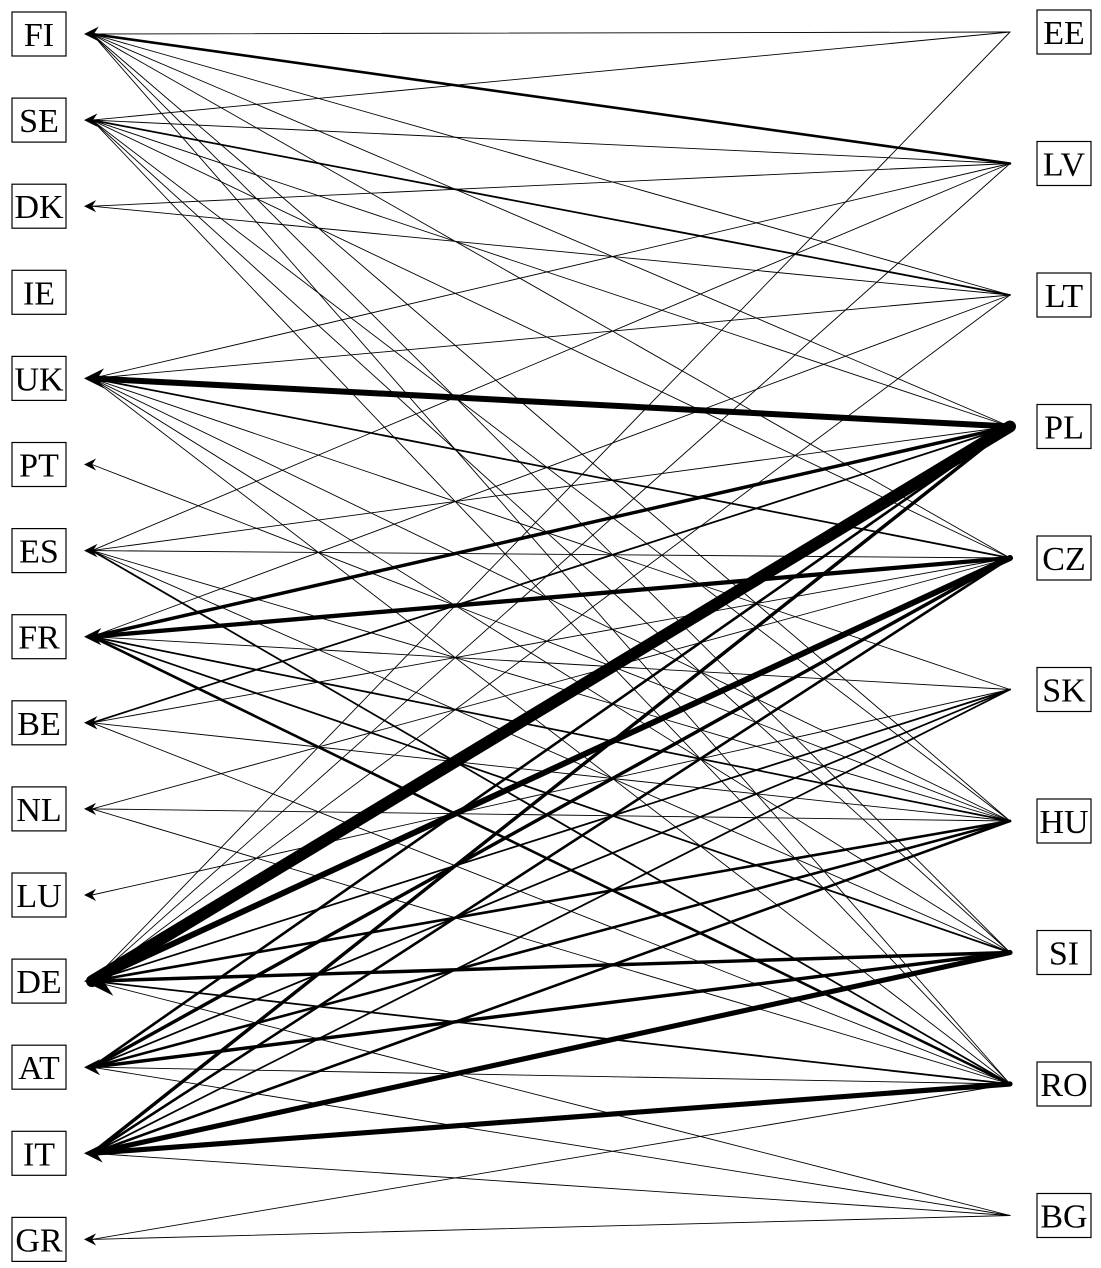 This screenshot has height=1268, width=1101. I want to click on flow-cz-to-uk, so click(551, 468).